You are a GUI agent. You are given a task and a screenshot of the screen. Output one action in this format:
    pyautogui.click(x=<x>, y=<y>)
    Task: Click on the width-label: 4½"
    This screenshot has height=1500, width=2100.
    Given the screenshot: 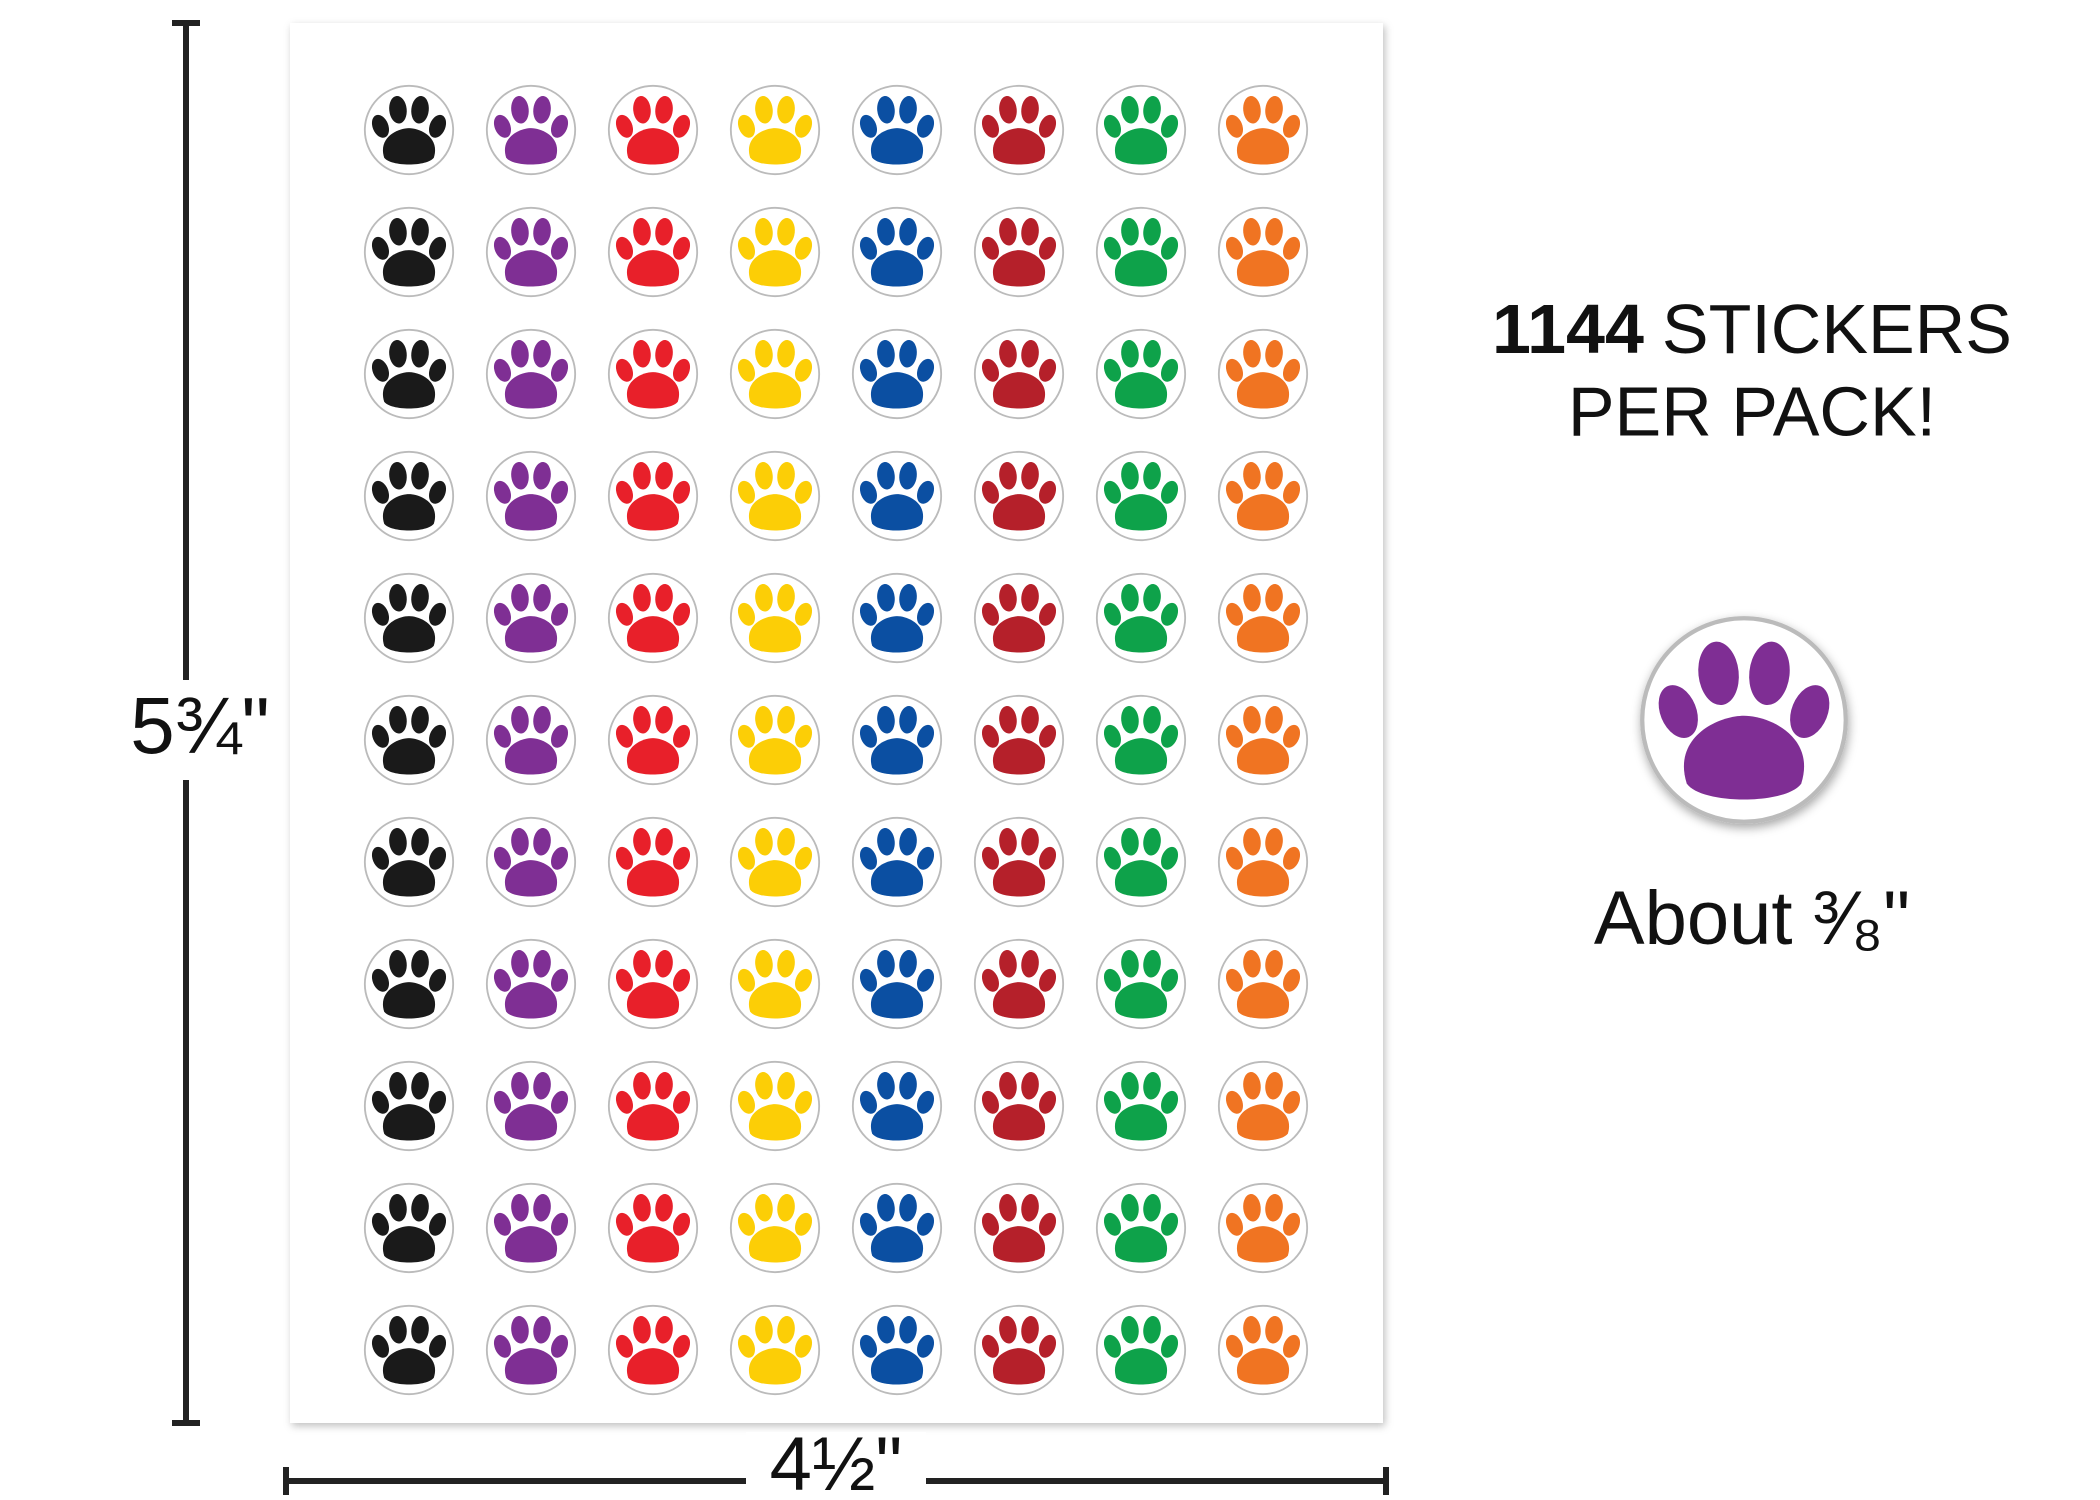 What is the action you would take?
    pyautogui.click(x=836, y=1461)
    